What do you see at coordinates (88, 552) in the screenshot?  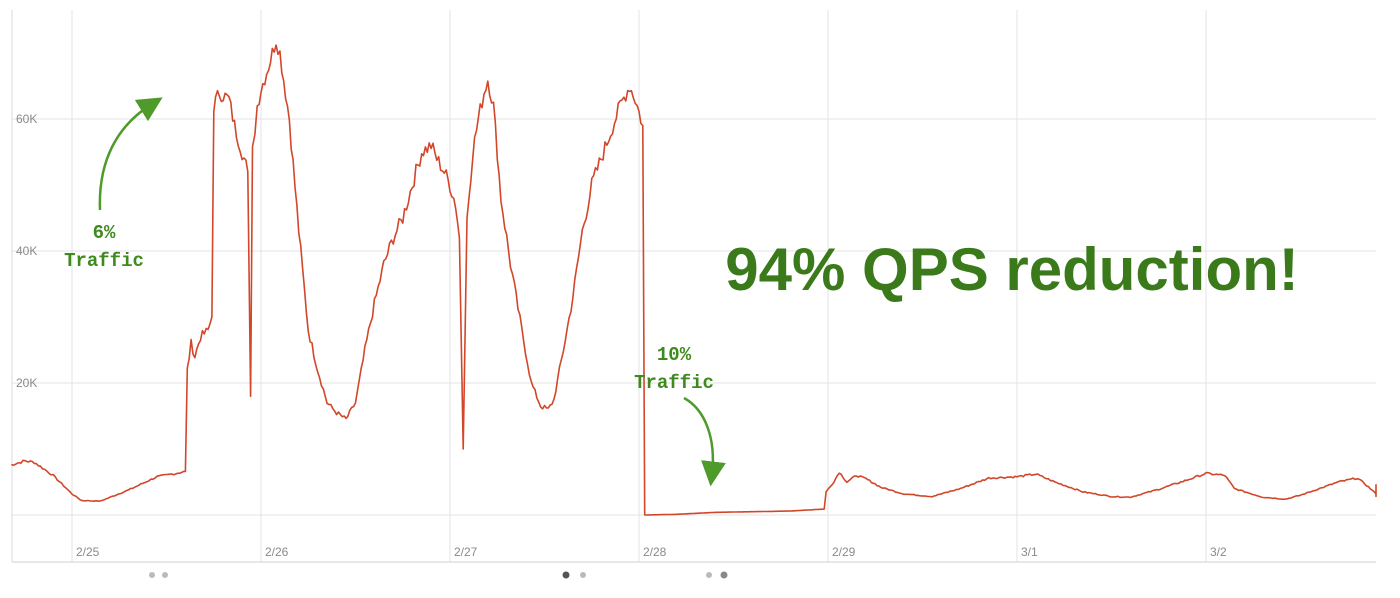 I see `x-tick-label: 2/25` at bounding box center [88, 552].